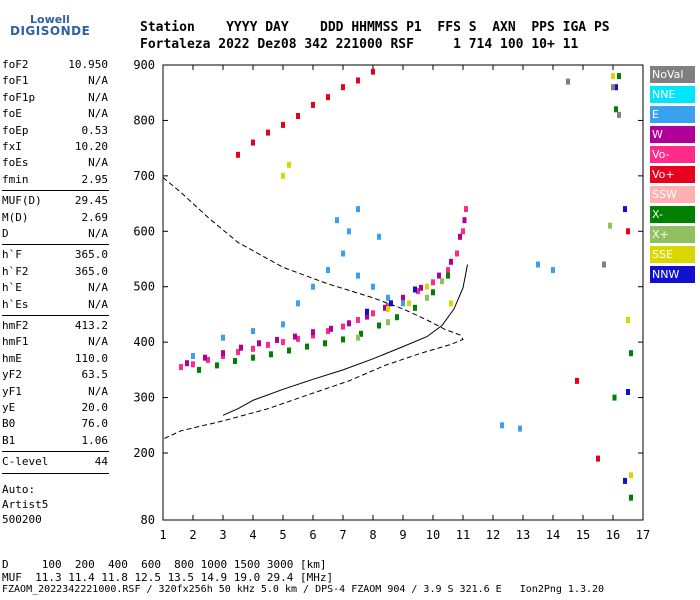  Describe the element at coordinates (9, 407) in the screenshot. I see `param-name: yE` at that location.